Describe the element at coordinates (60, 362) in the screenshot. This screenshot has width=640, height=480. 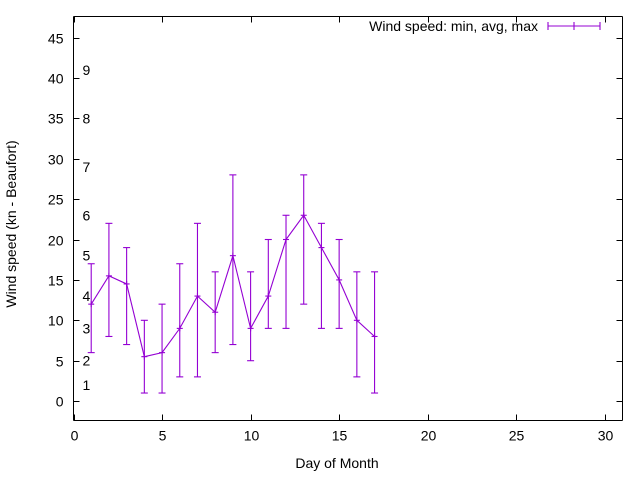
I see `y-tick-label: 5` at that location.